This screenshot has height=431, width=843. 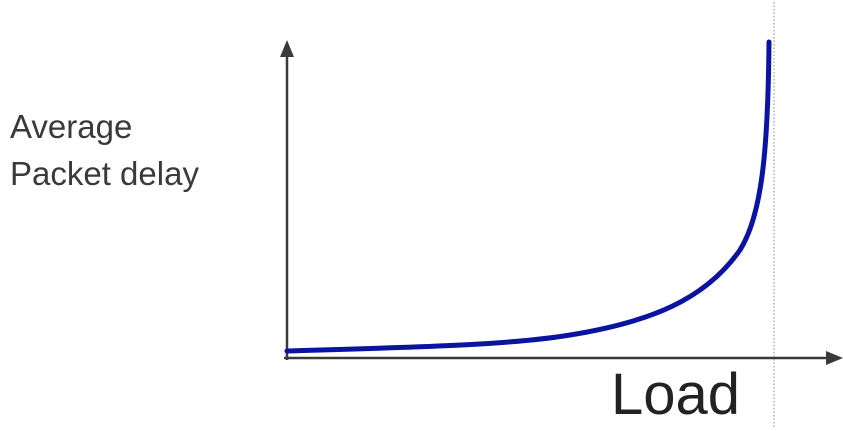 What do you see at coordinates (287, 200) in the screenshot?
I see `y-axis` at bounding box center [287, 200].